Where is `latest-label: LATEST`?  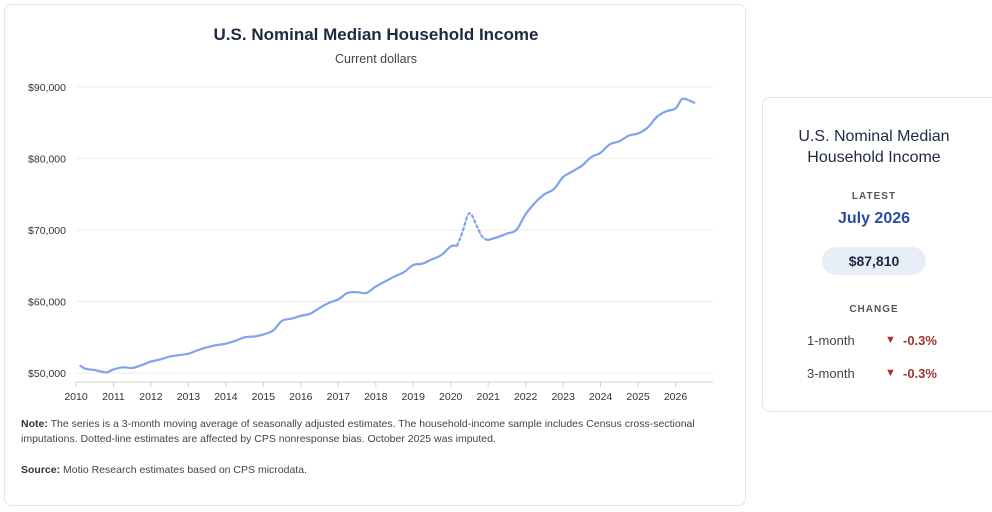 latest-label: LATEST is located at coordinates (874, 196).